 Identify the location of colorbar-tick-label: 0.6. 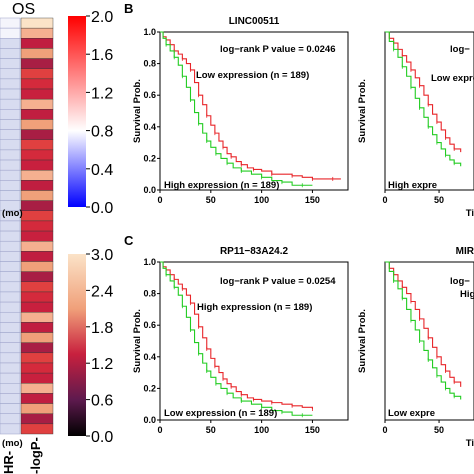
(102, 401).